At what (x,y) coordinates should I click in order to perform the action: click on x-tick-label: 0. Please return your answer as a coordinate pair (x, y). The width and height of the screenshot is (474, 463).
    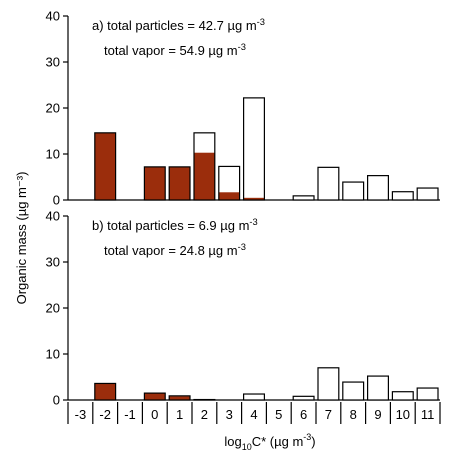
    Looking at the image, I should click on (154, 414).